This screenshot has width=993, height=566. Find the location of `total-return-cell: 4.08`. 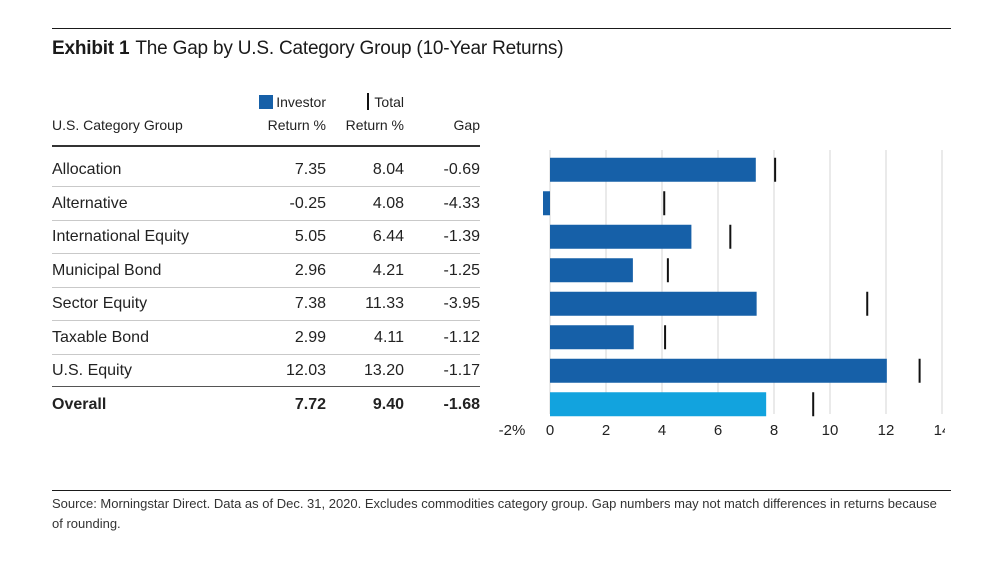

total-return-cell: 4.08 is located at coordinates (388, 203).